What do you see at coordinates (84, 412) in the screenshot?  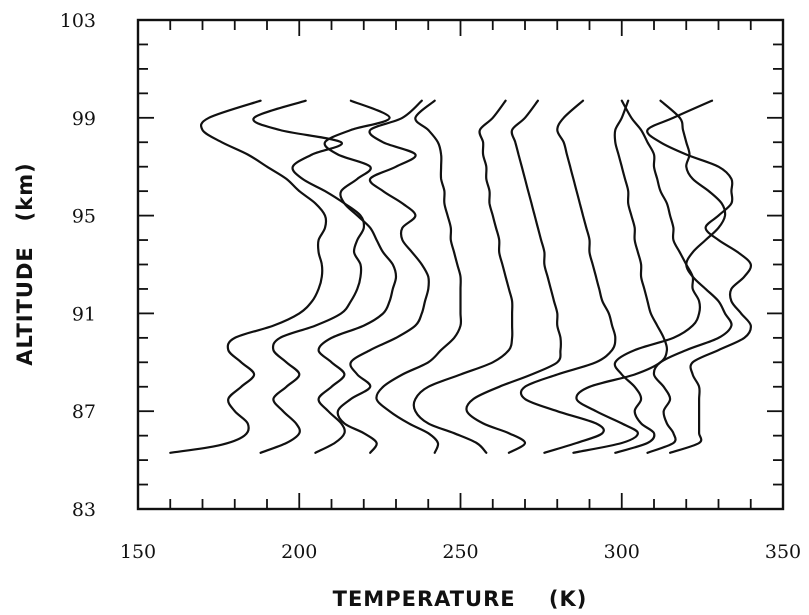 I see `y-tick-label: 87` at bounding box center [84, 412].